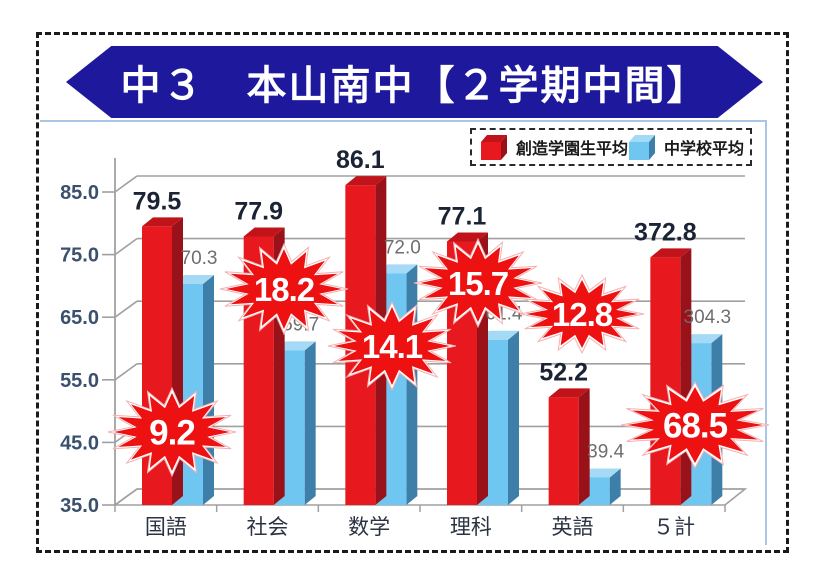 Image resolution: width=825 pixels, height=584 pixels. What do you see at coordinates (462, 216) in the screenshot?
I see `value-label-student-avg-3: 77.1` at bounding box center [462, 216].